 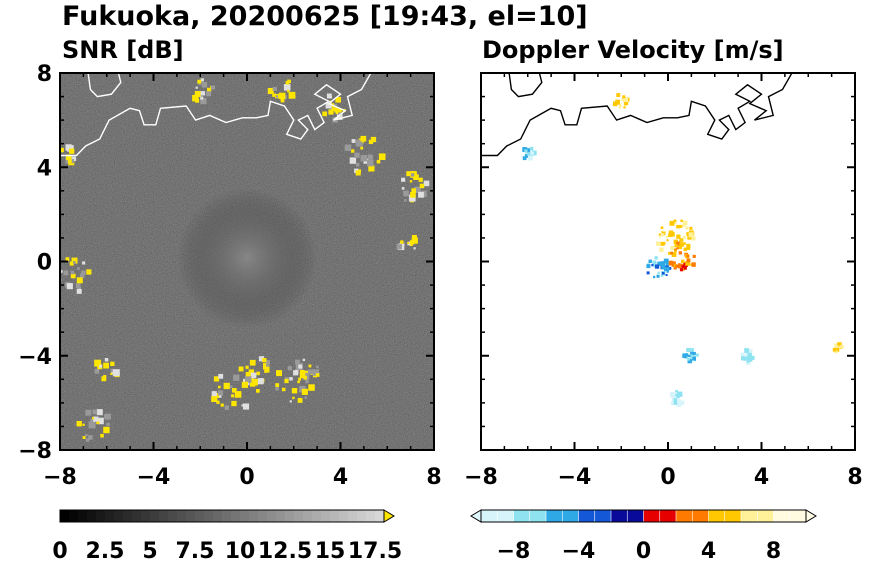 I want to click on colorbar-tick-label: 17.5, so click(x=375, y=551).